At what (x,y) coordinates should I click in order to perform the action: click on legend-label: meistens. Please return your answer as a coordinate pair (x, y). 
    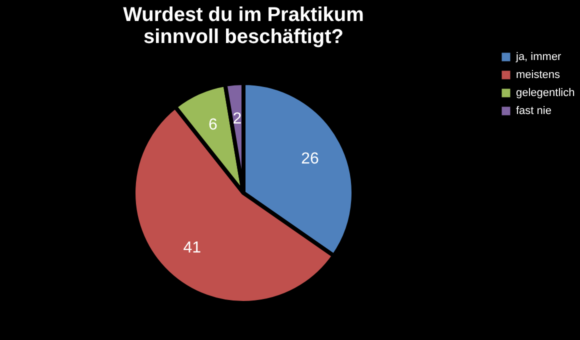
    Looking at the image, I should click on (538, 75).